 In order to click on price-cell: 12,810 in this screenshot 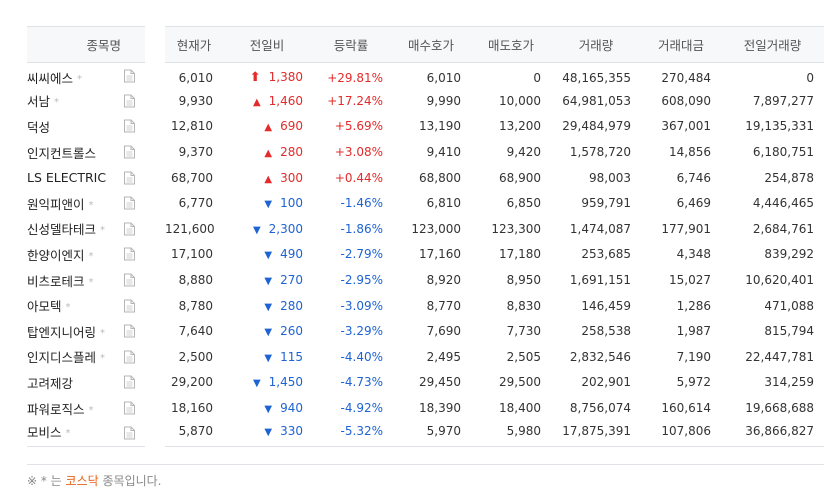, I will do `click(192, 126)`.